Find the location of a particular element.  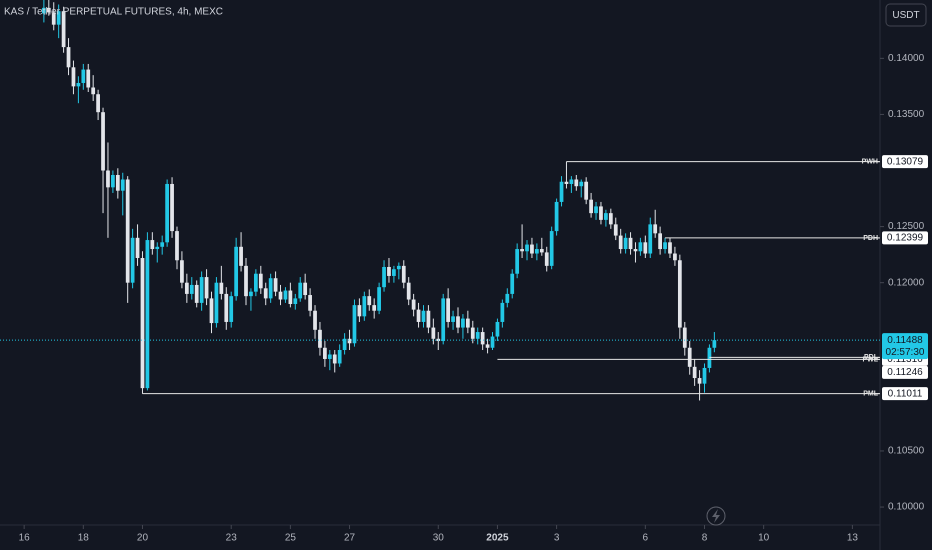

price-label: 0.11011 is located at coordinates (905, 393).